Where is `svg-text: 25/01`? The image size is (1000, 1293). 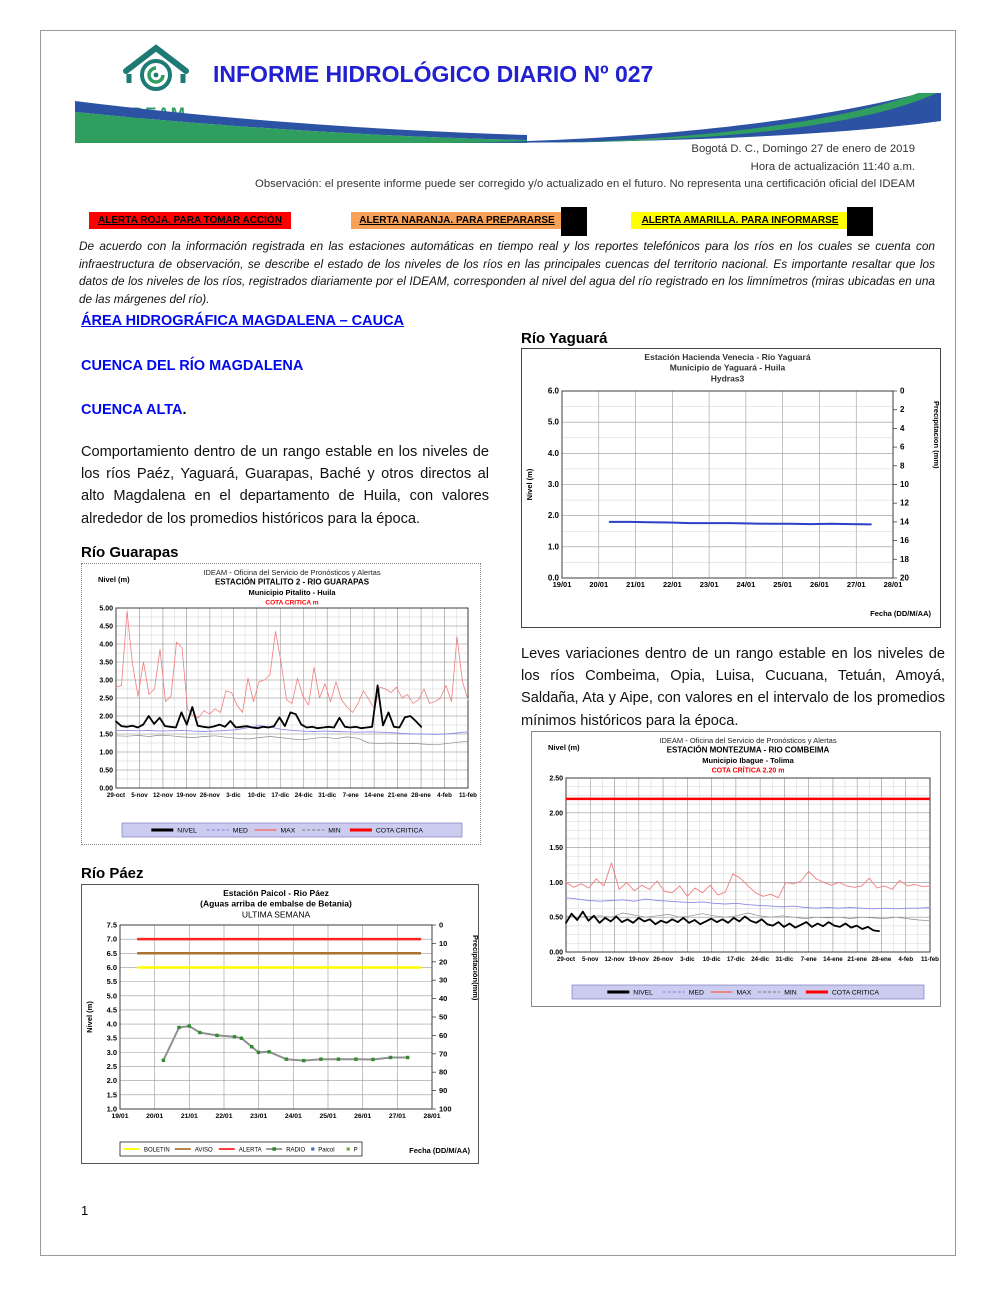
svg-text: 25/01 is located at coordinates (327, 1116).